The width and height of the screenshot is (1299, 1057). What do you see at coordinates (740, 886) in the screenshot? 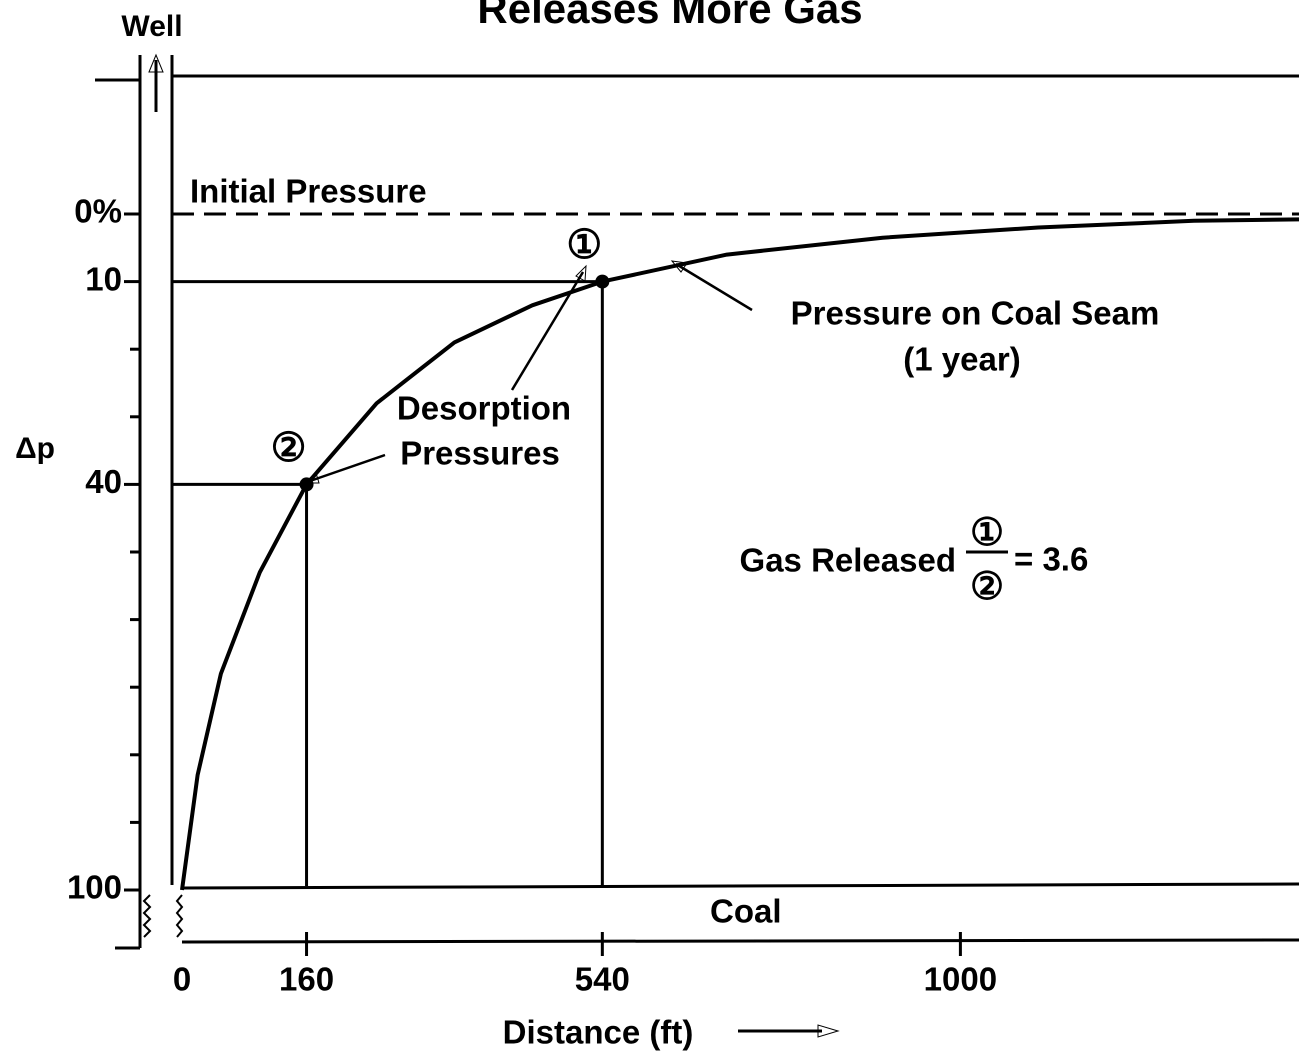
I see `coal-top` at bounding box center [740, 886].